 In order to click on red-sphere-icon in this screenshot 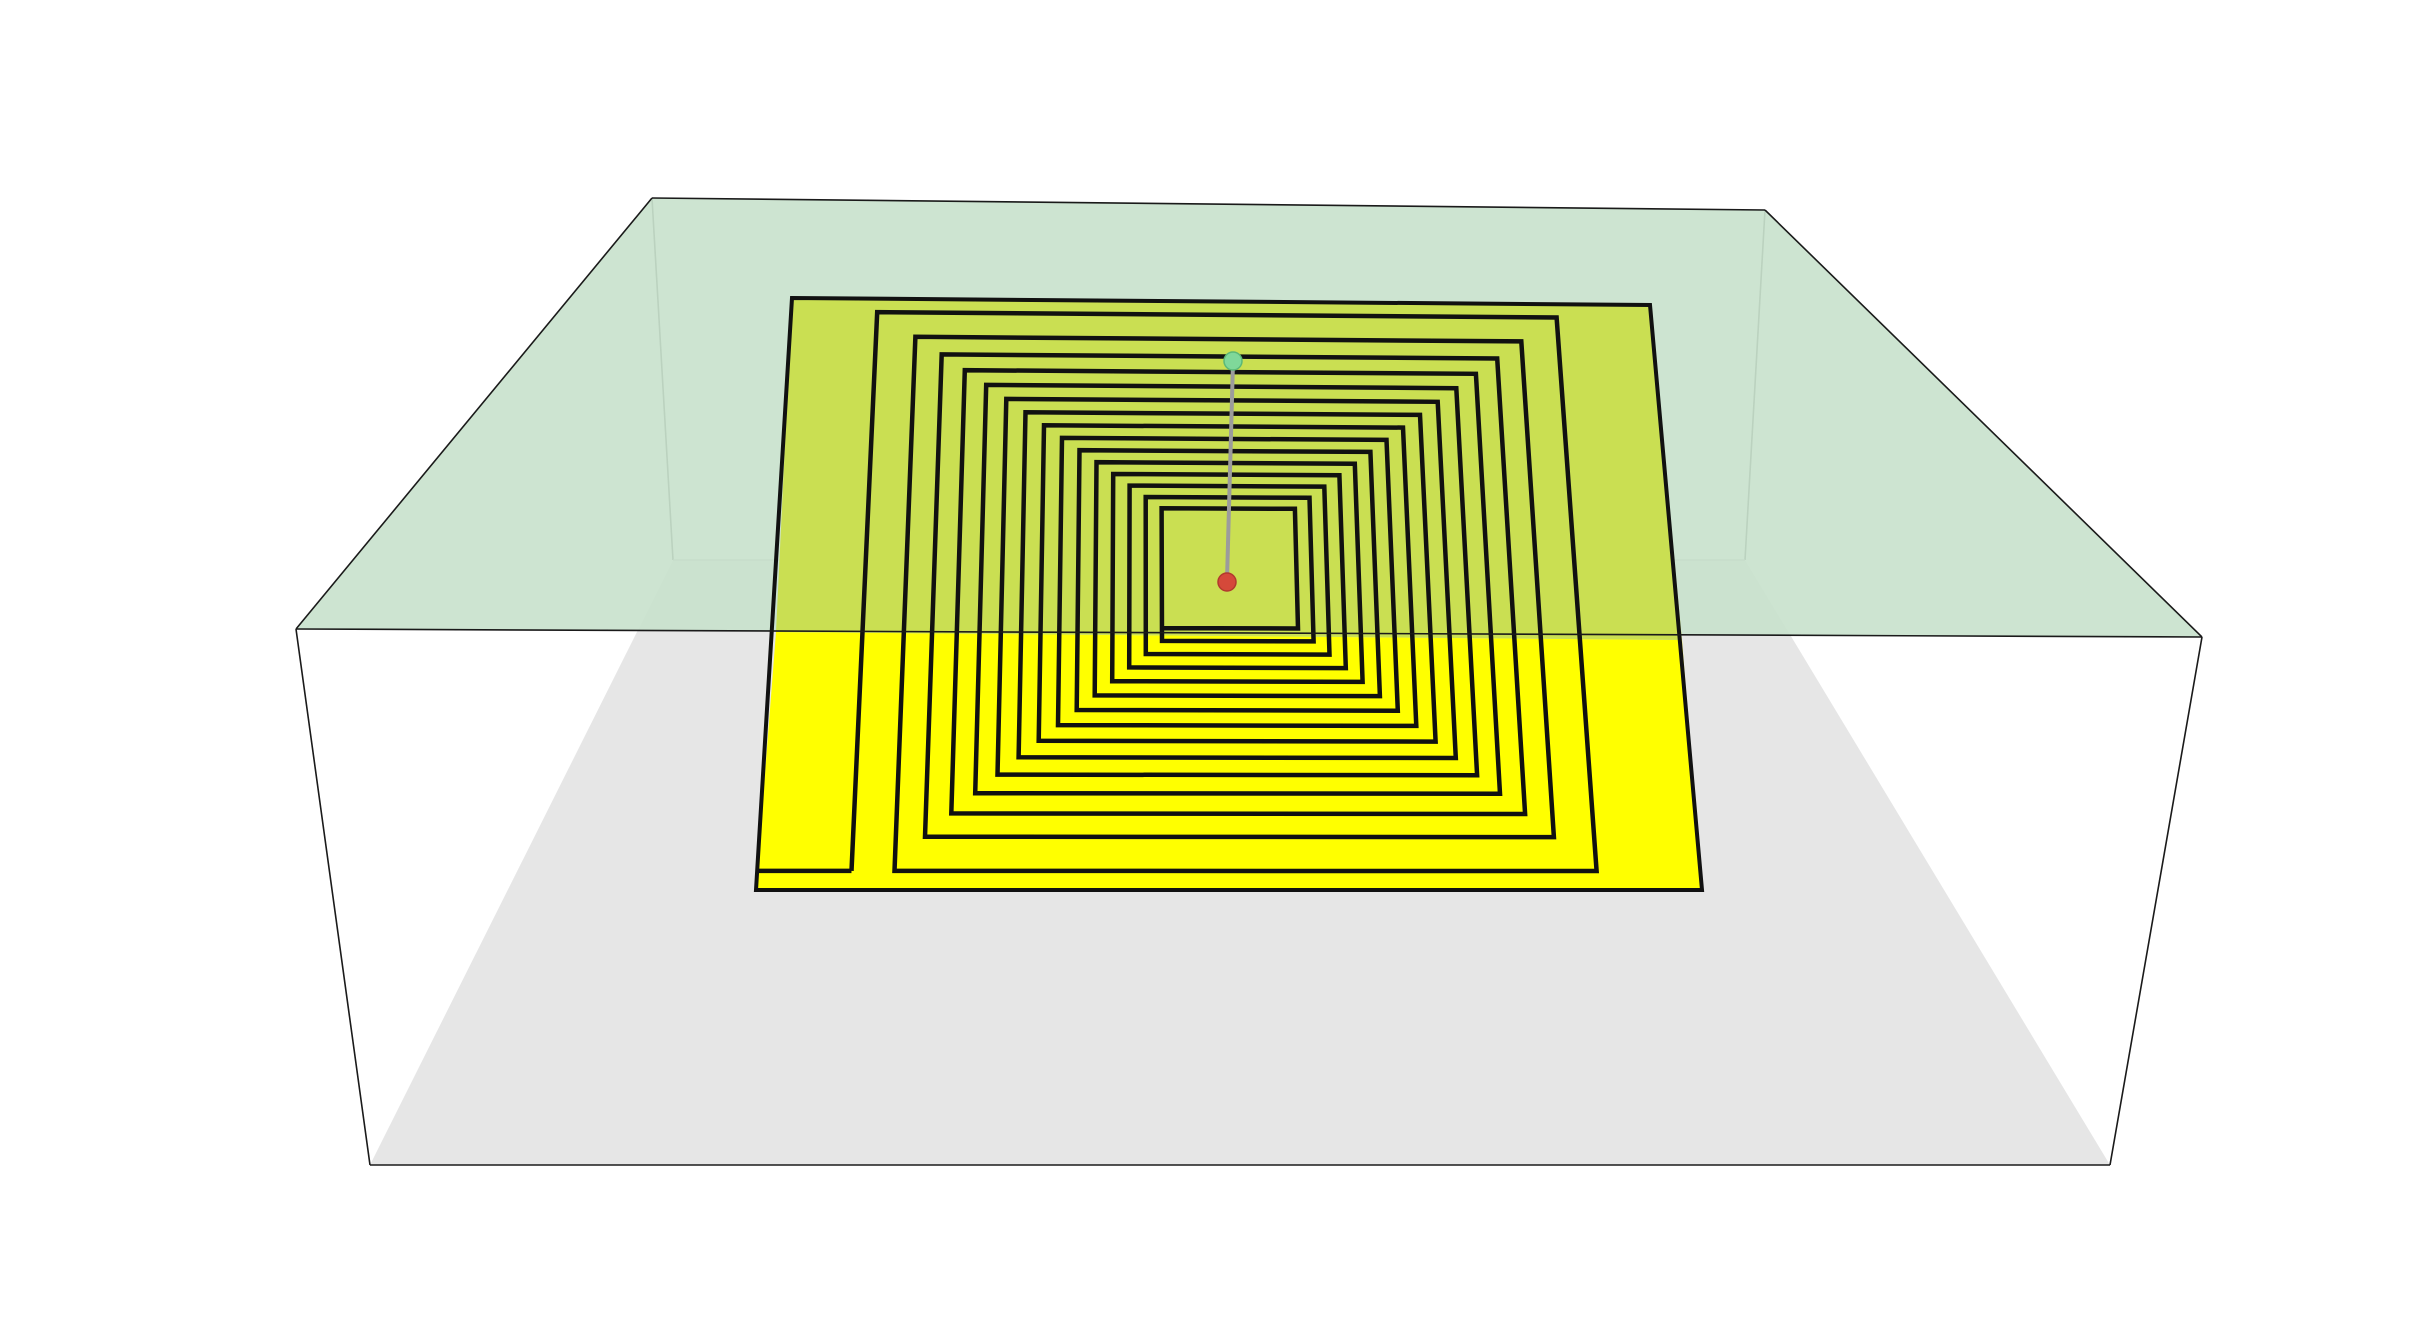, I will do `click(1227, 582)`.